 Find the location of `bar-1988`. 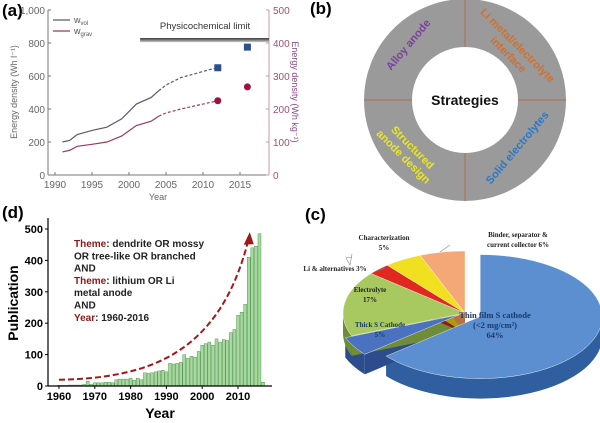

bar-1988 is located at coordinates (159, 378).